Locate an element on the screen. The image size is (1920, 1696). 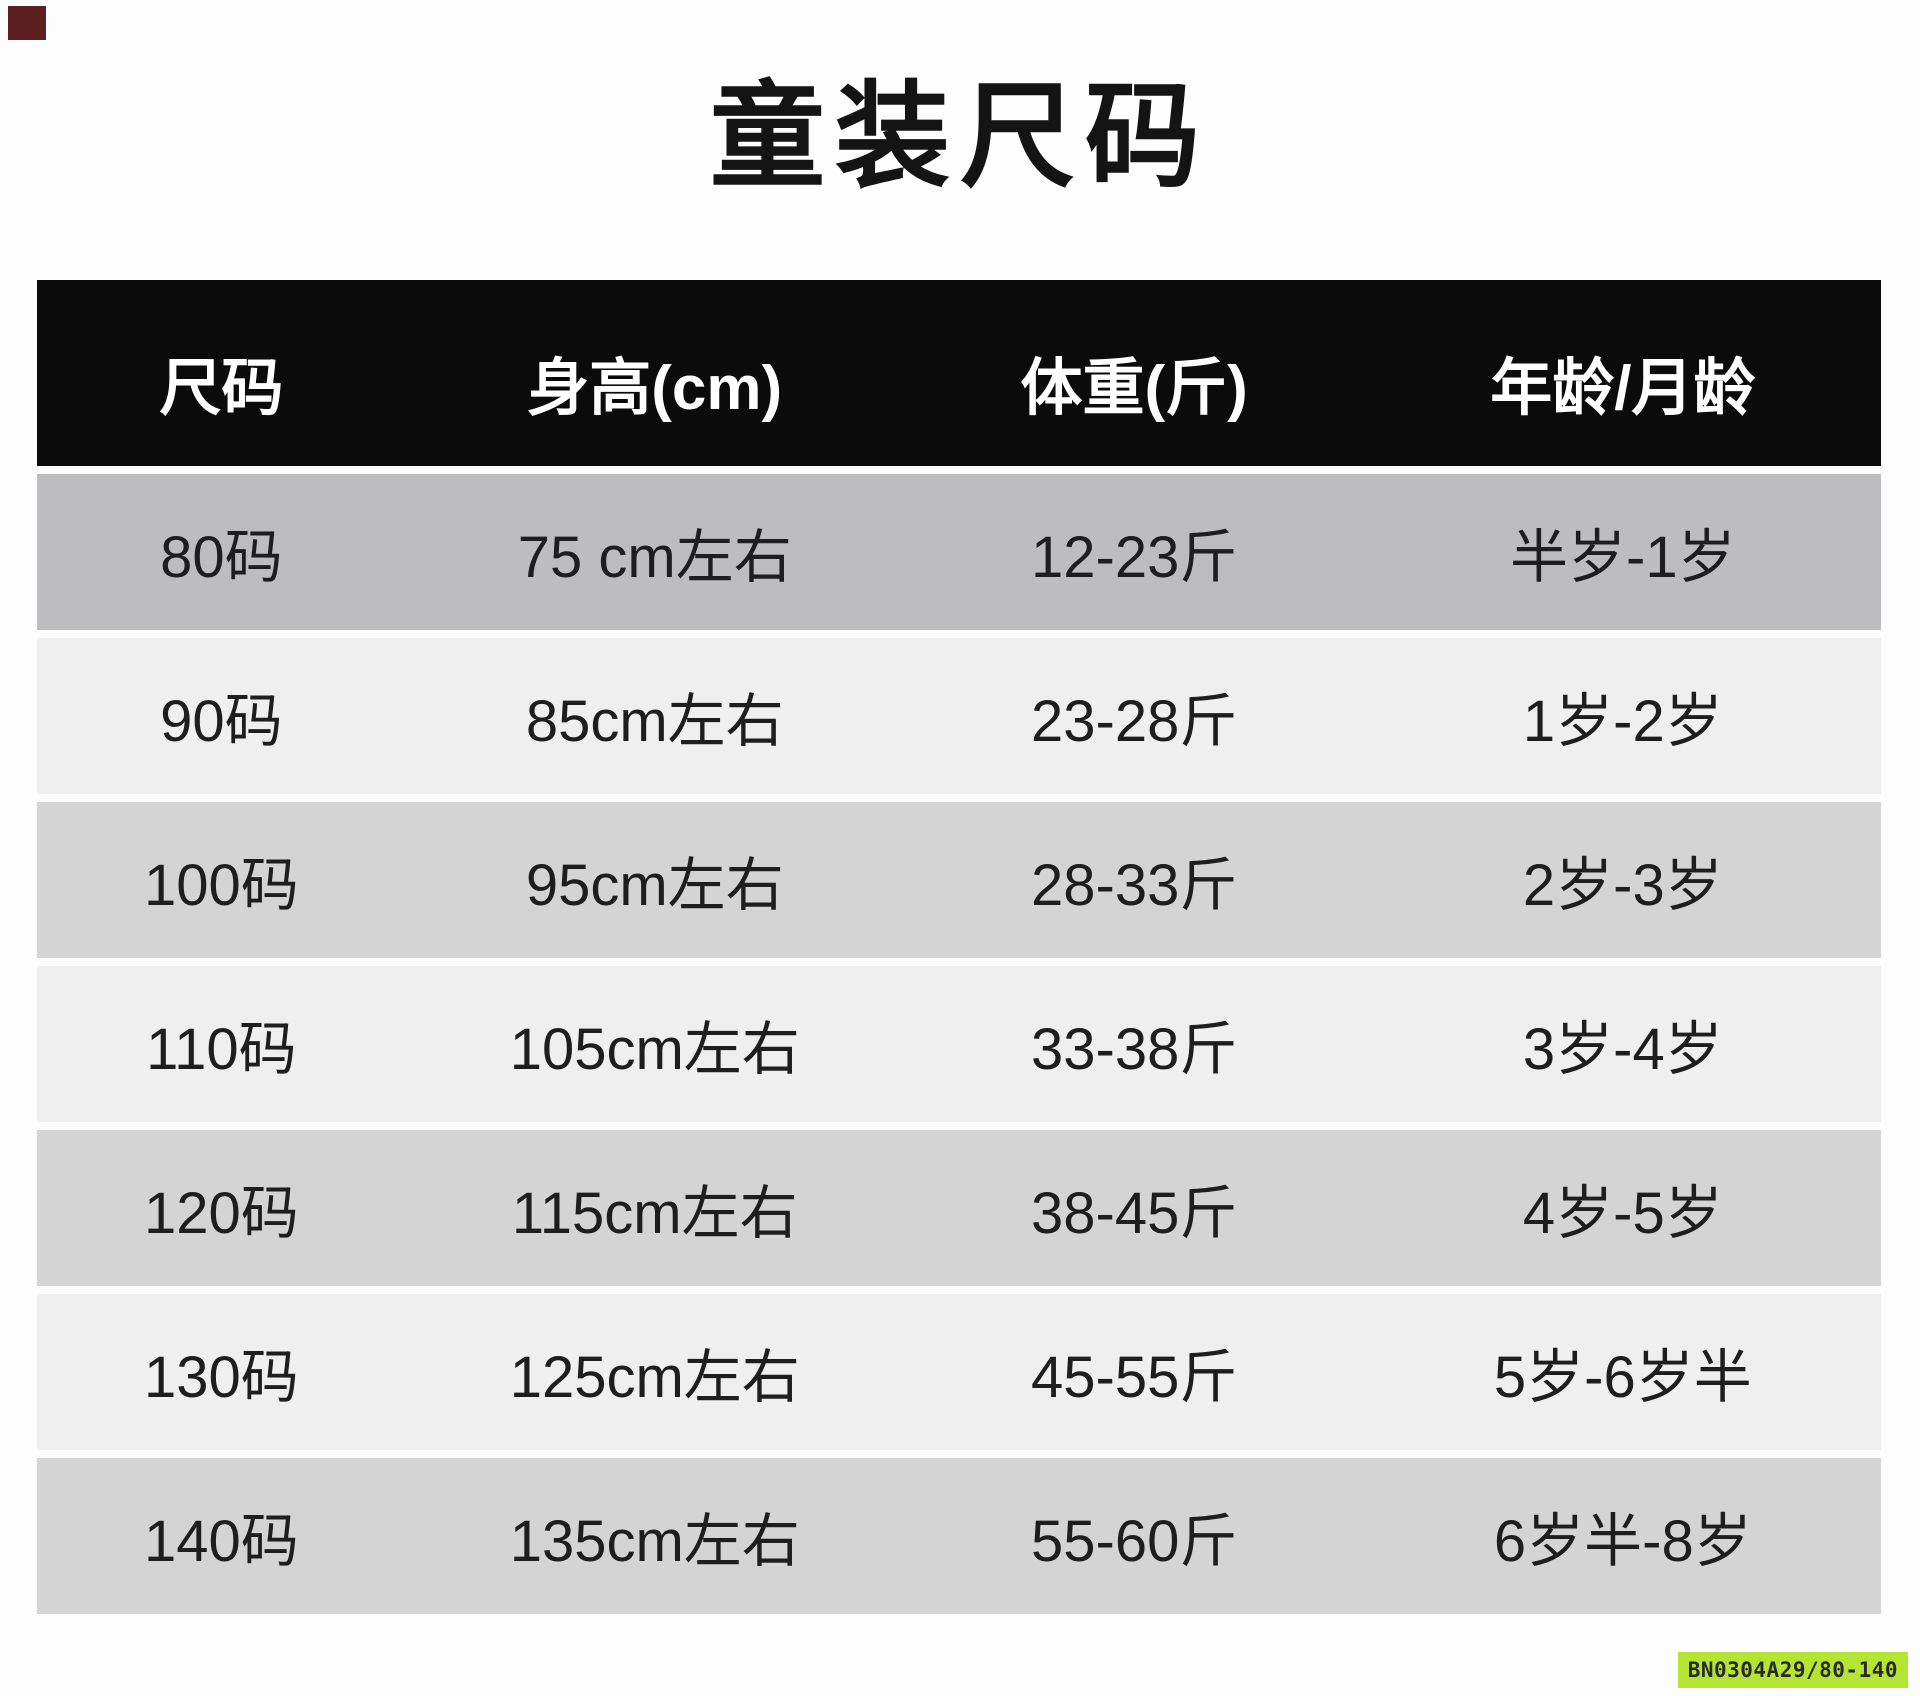
cell-size: 140码 is located at coordinates (221, 1541).